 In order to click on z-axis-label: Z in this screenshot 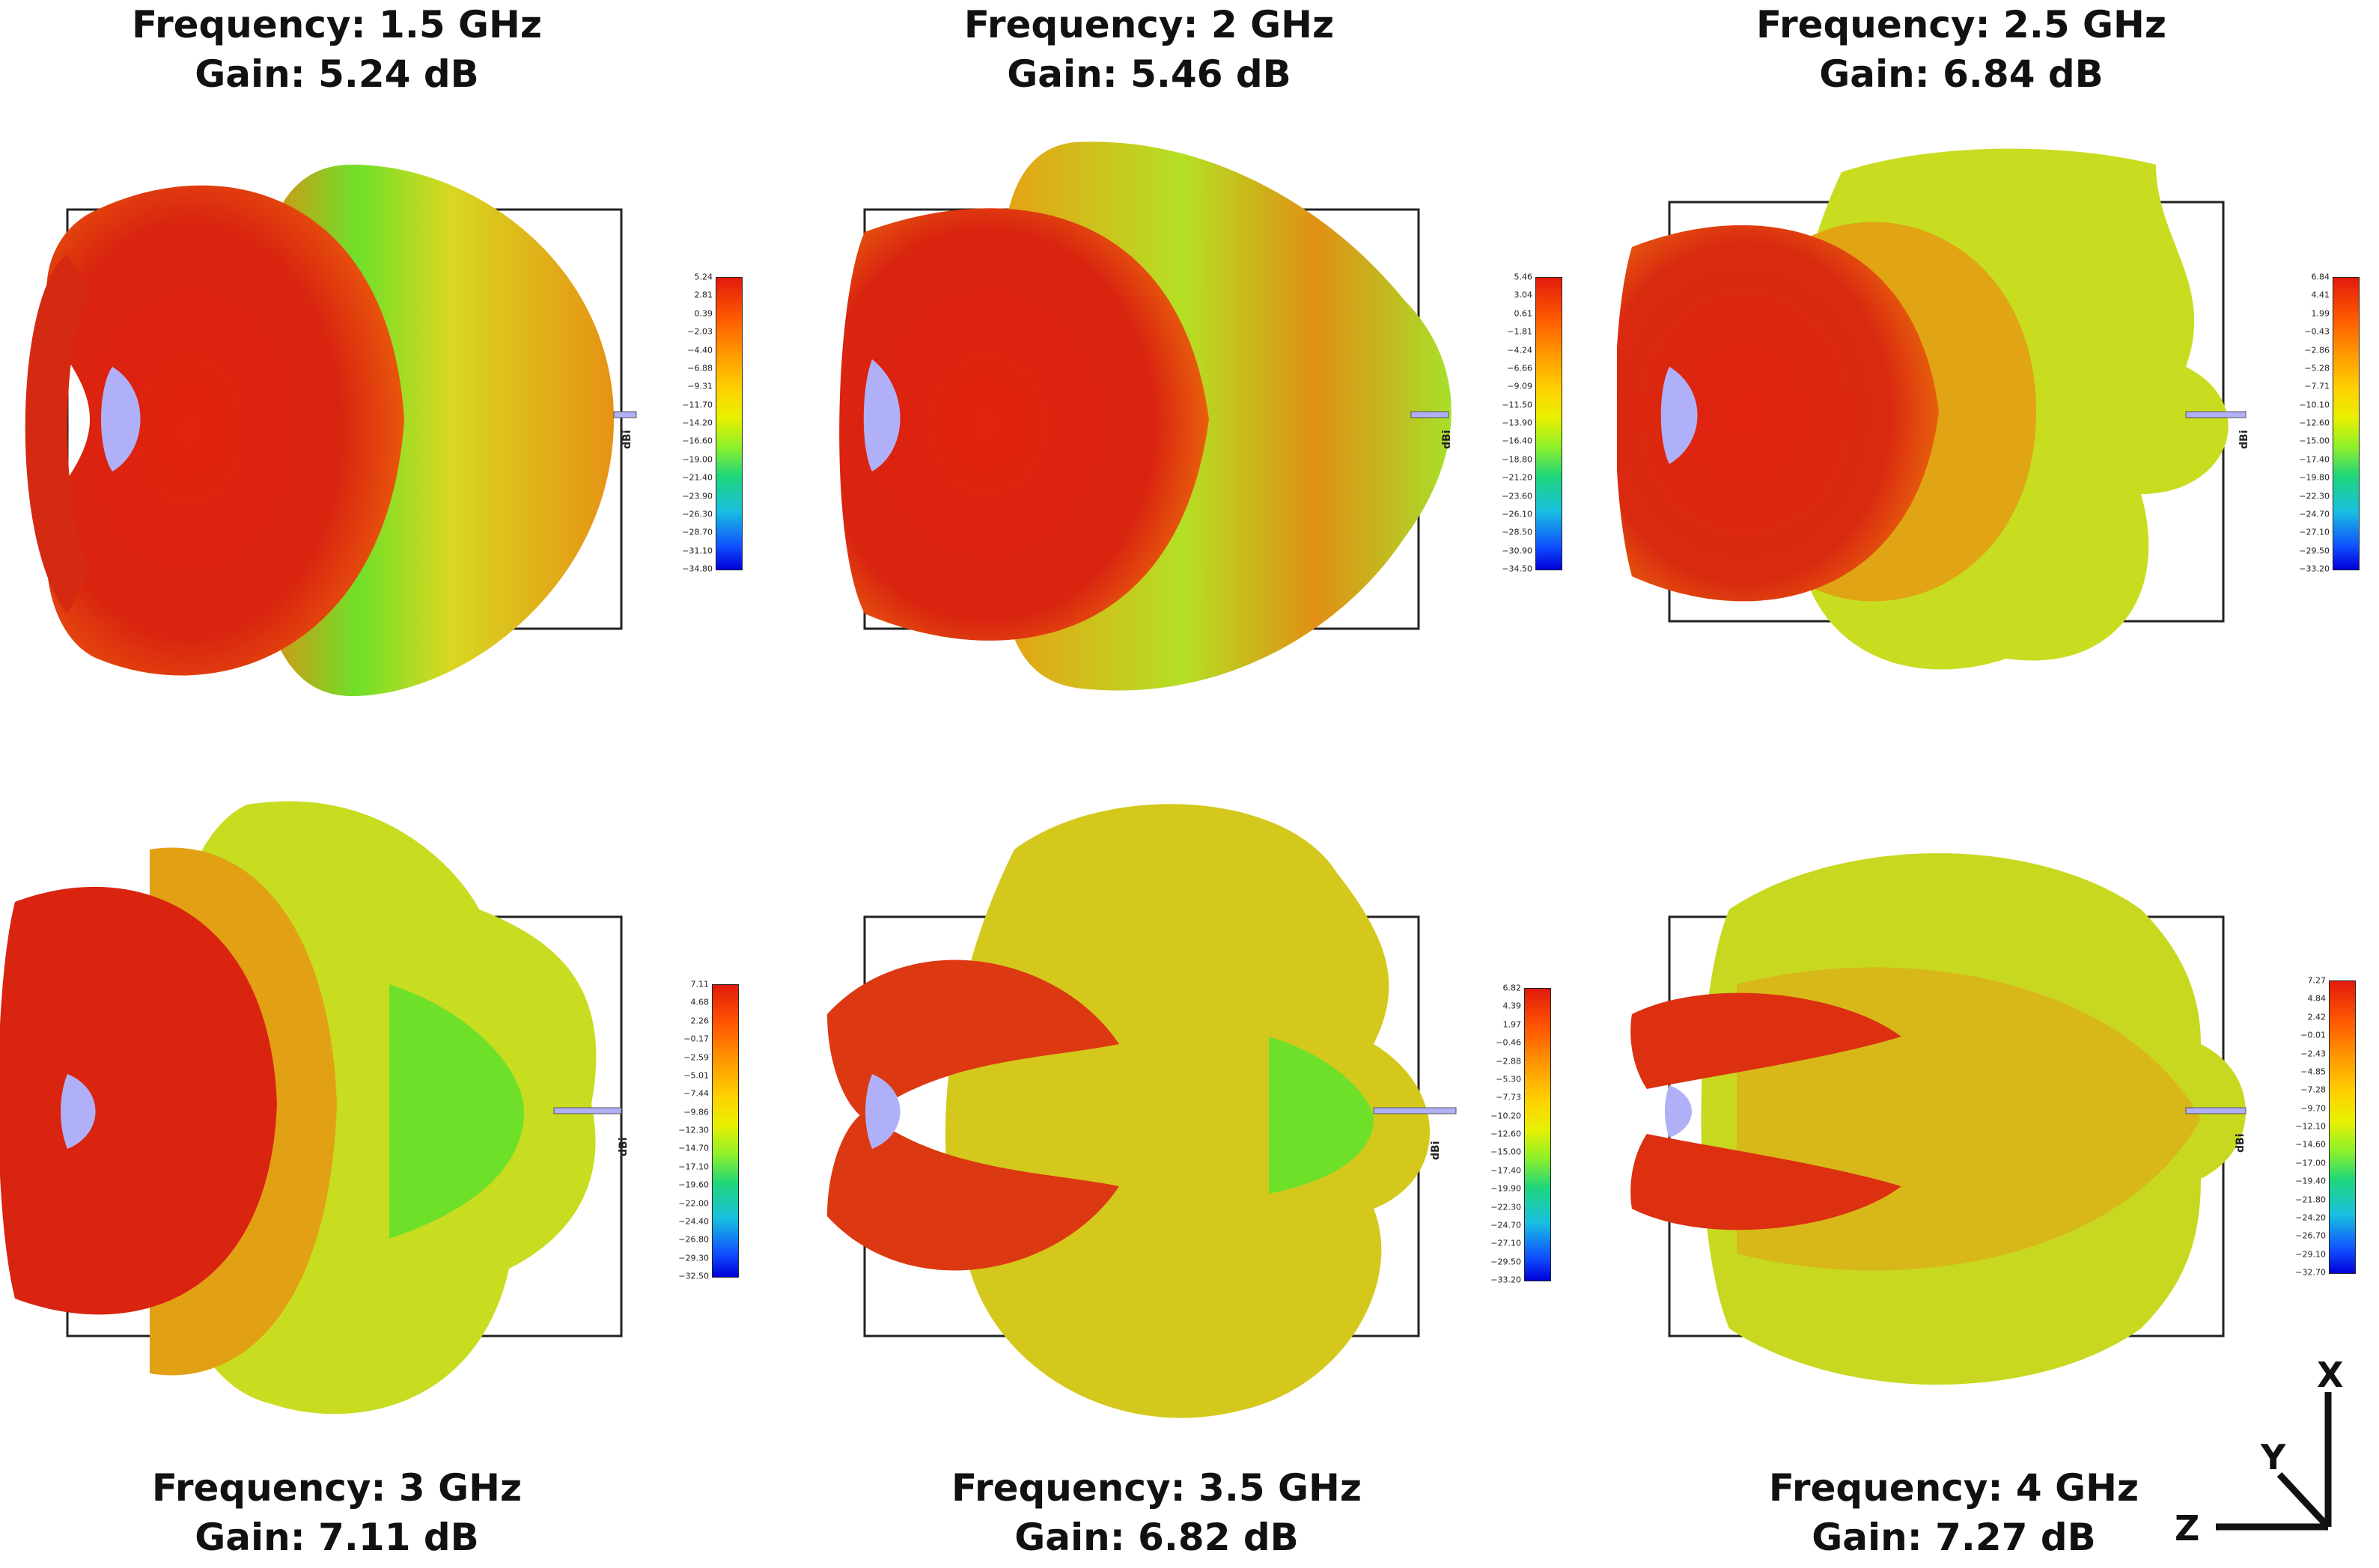, I will do `click(2187, 1528)`.